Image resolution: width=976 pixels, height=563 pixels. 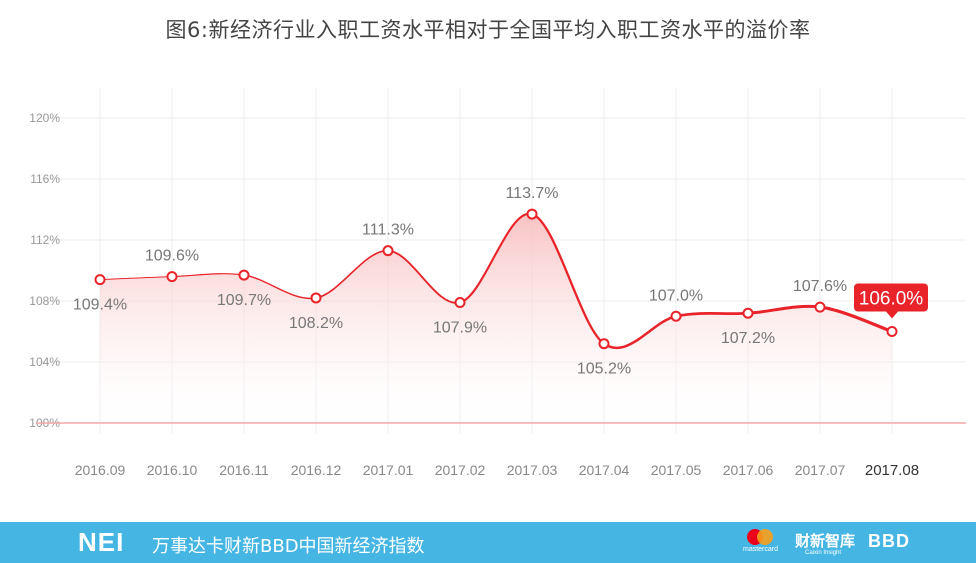 I want to click on data-label: 109.7%, so click(x=244, y=300).